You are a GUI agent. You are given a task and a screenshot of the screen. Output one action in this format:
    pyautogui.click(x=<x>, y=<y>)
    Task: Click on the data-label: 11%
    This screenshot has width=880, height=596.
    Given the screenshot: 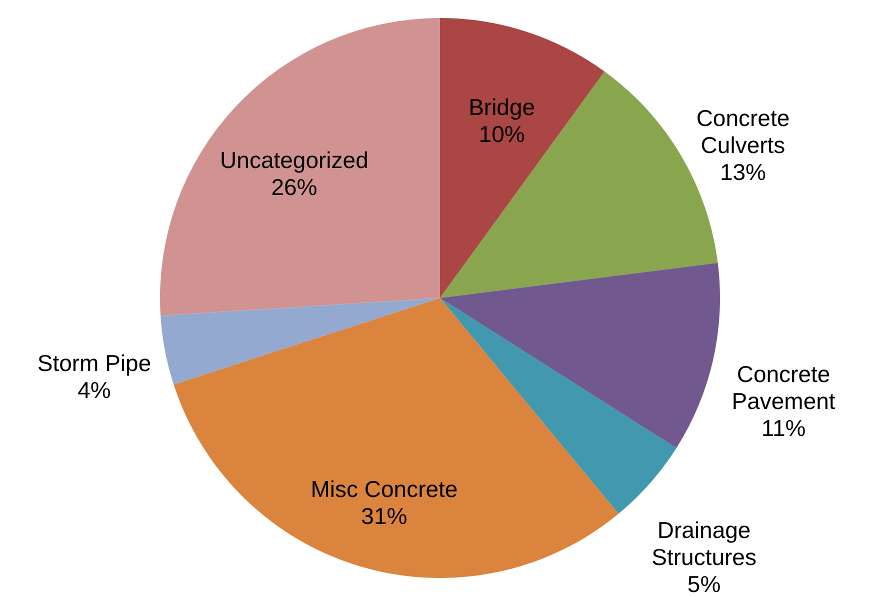 What is the action you would take?
    pyautogui.click(x=783, y=427)
    